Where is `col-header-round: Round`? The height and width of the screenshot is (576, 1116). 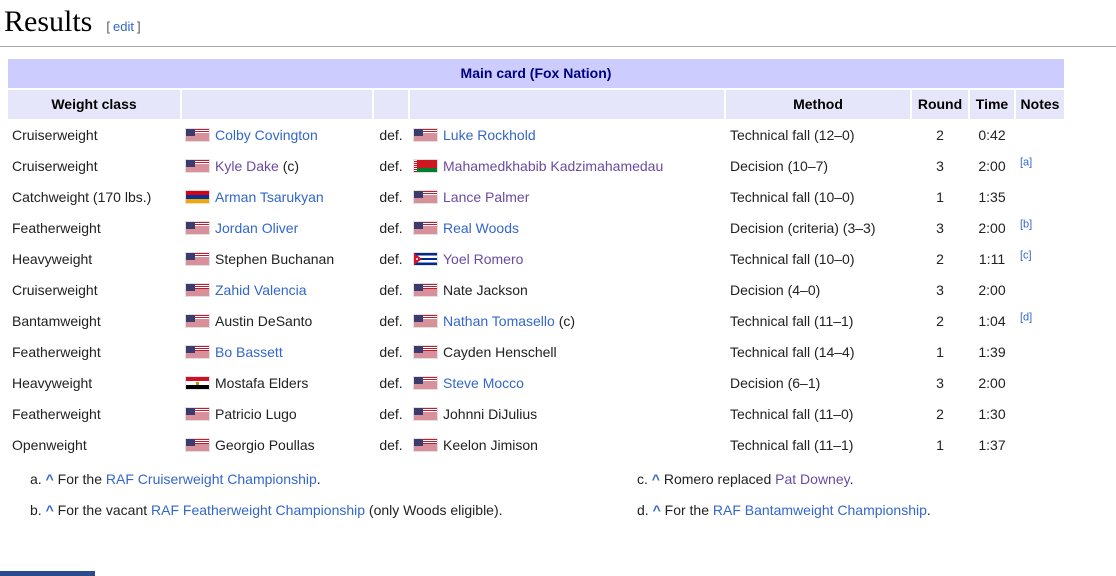 col-header-round: Round is located at coordinates (940, 104).